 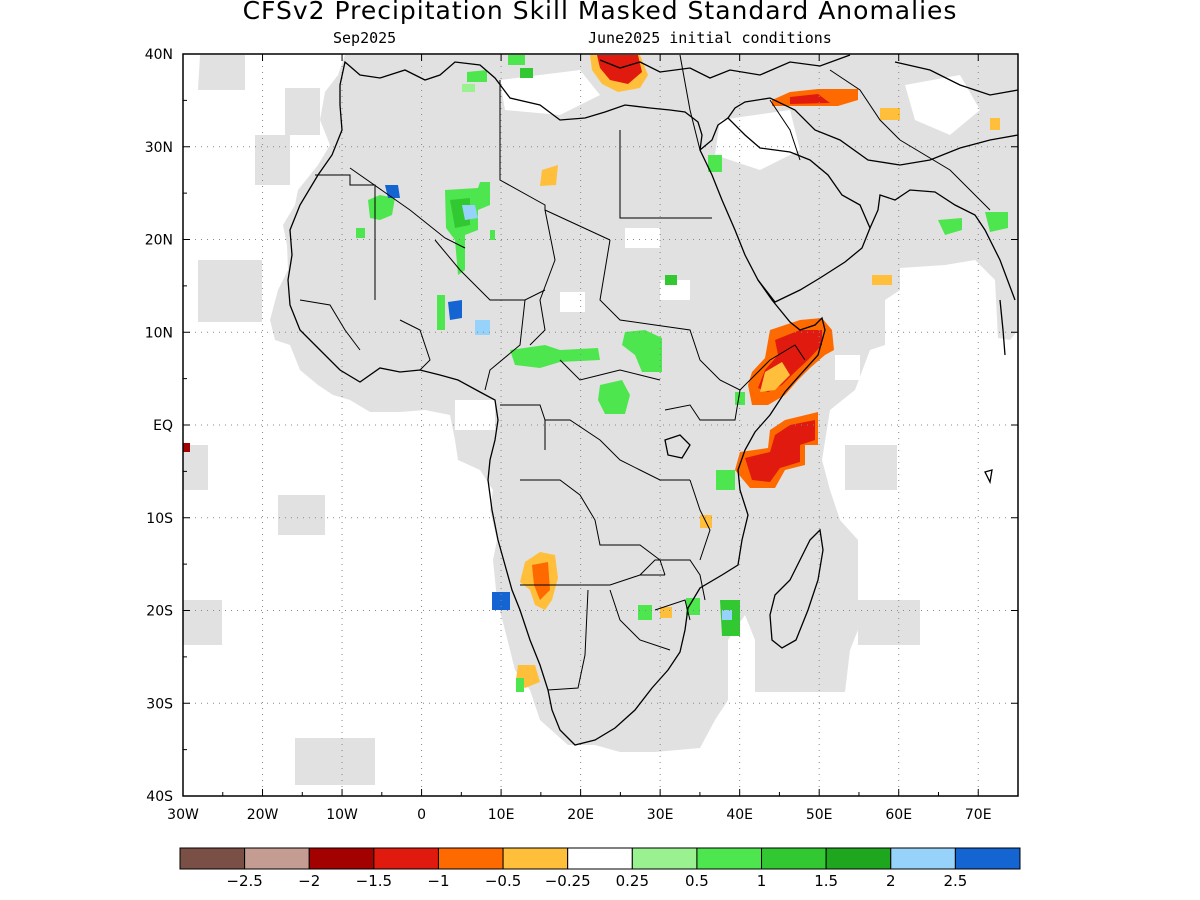 What do you see at coordinates (710, 38) in the screenshot?
I see `initial-conditions: June2025 initial conditions` at bounding box center [710, 38].